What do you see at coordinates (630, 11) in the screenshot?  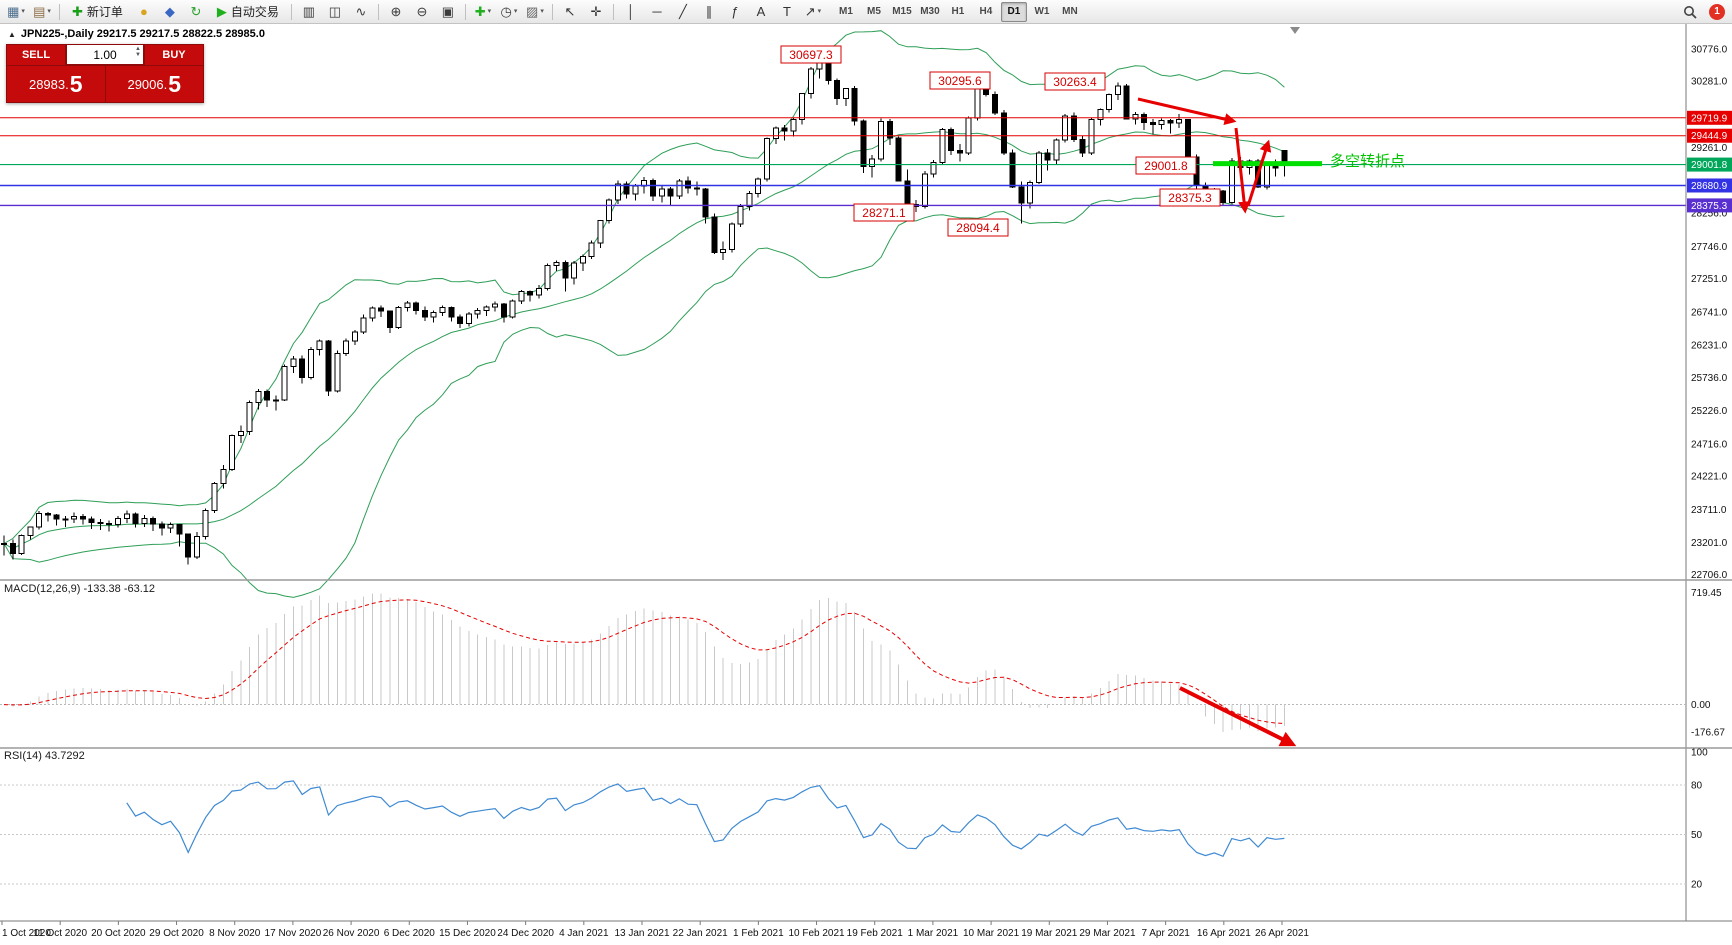 I see `vertical-line-icon: │` at bounding box center [630, 11].